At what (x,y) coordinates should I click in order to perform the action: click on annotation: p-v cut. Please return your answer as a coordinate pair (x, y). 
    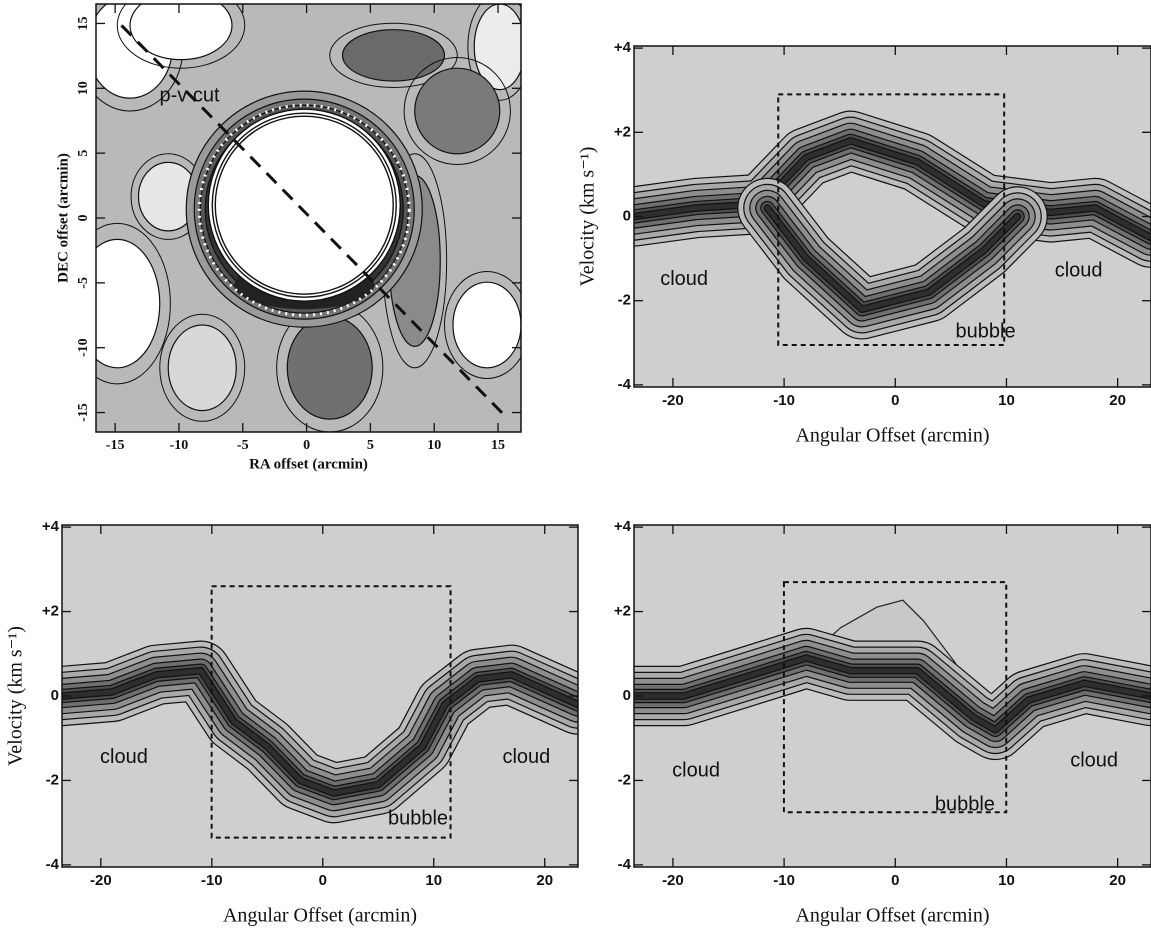
    Looking at the image, I should click on (189, 95).